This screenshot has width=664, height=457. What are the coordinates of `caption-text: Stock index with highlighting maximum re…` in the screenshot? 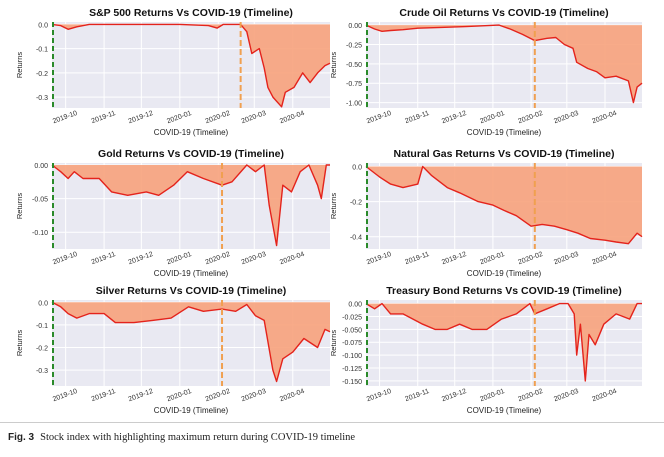 It's located at (198, 437).